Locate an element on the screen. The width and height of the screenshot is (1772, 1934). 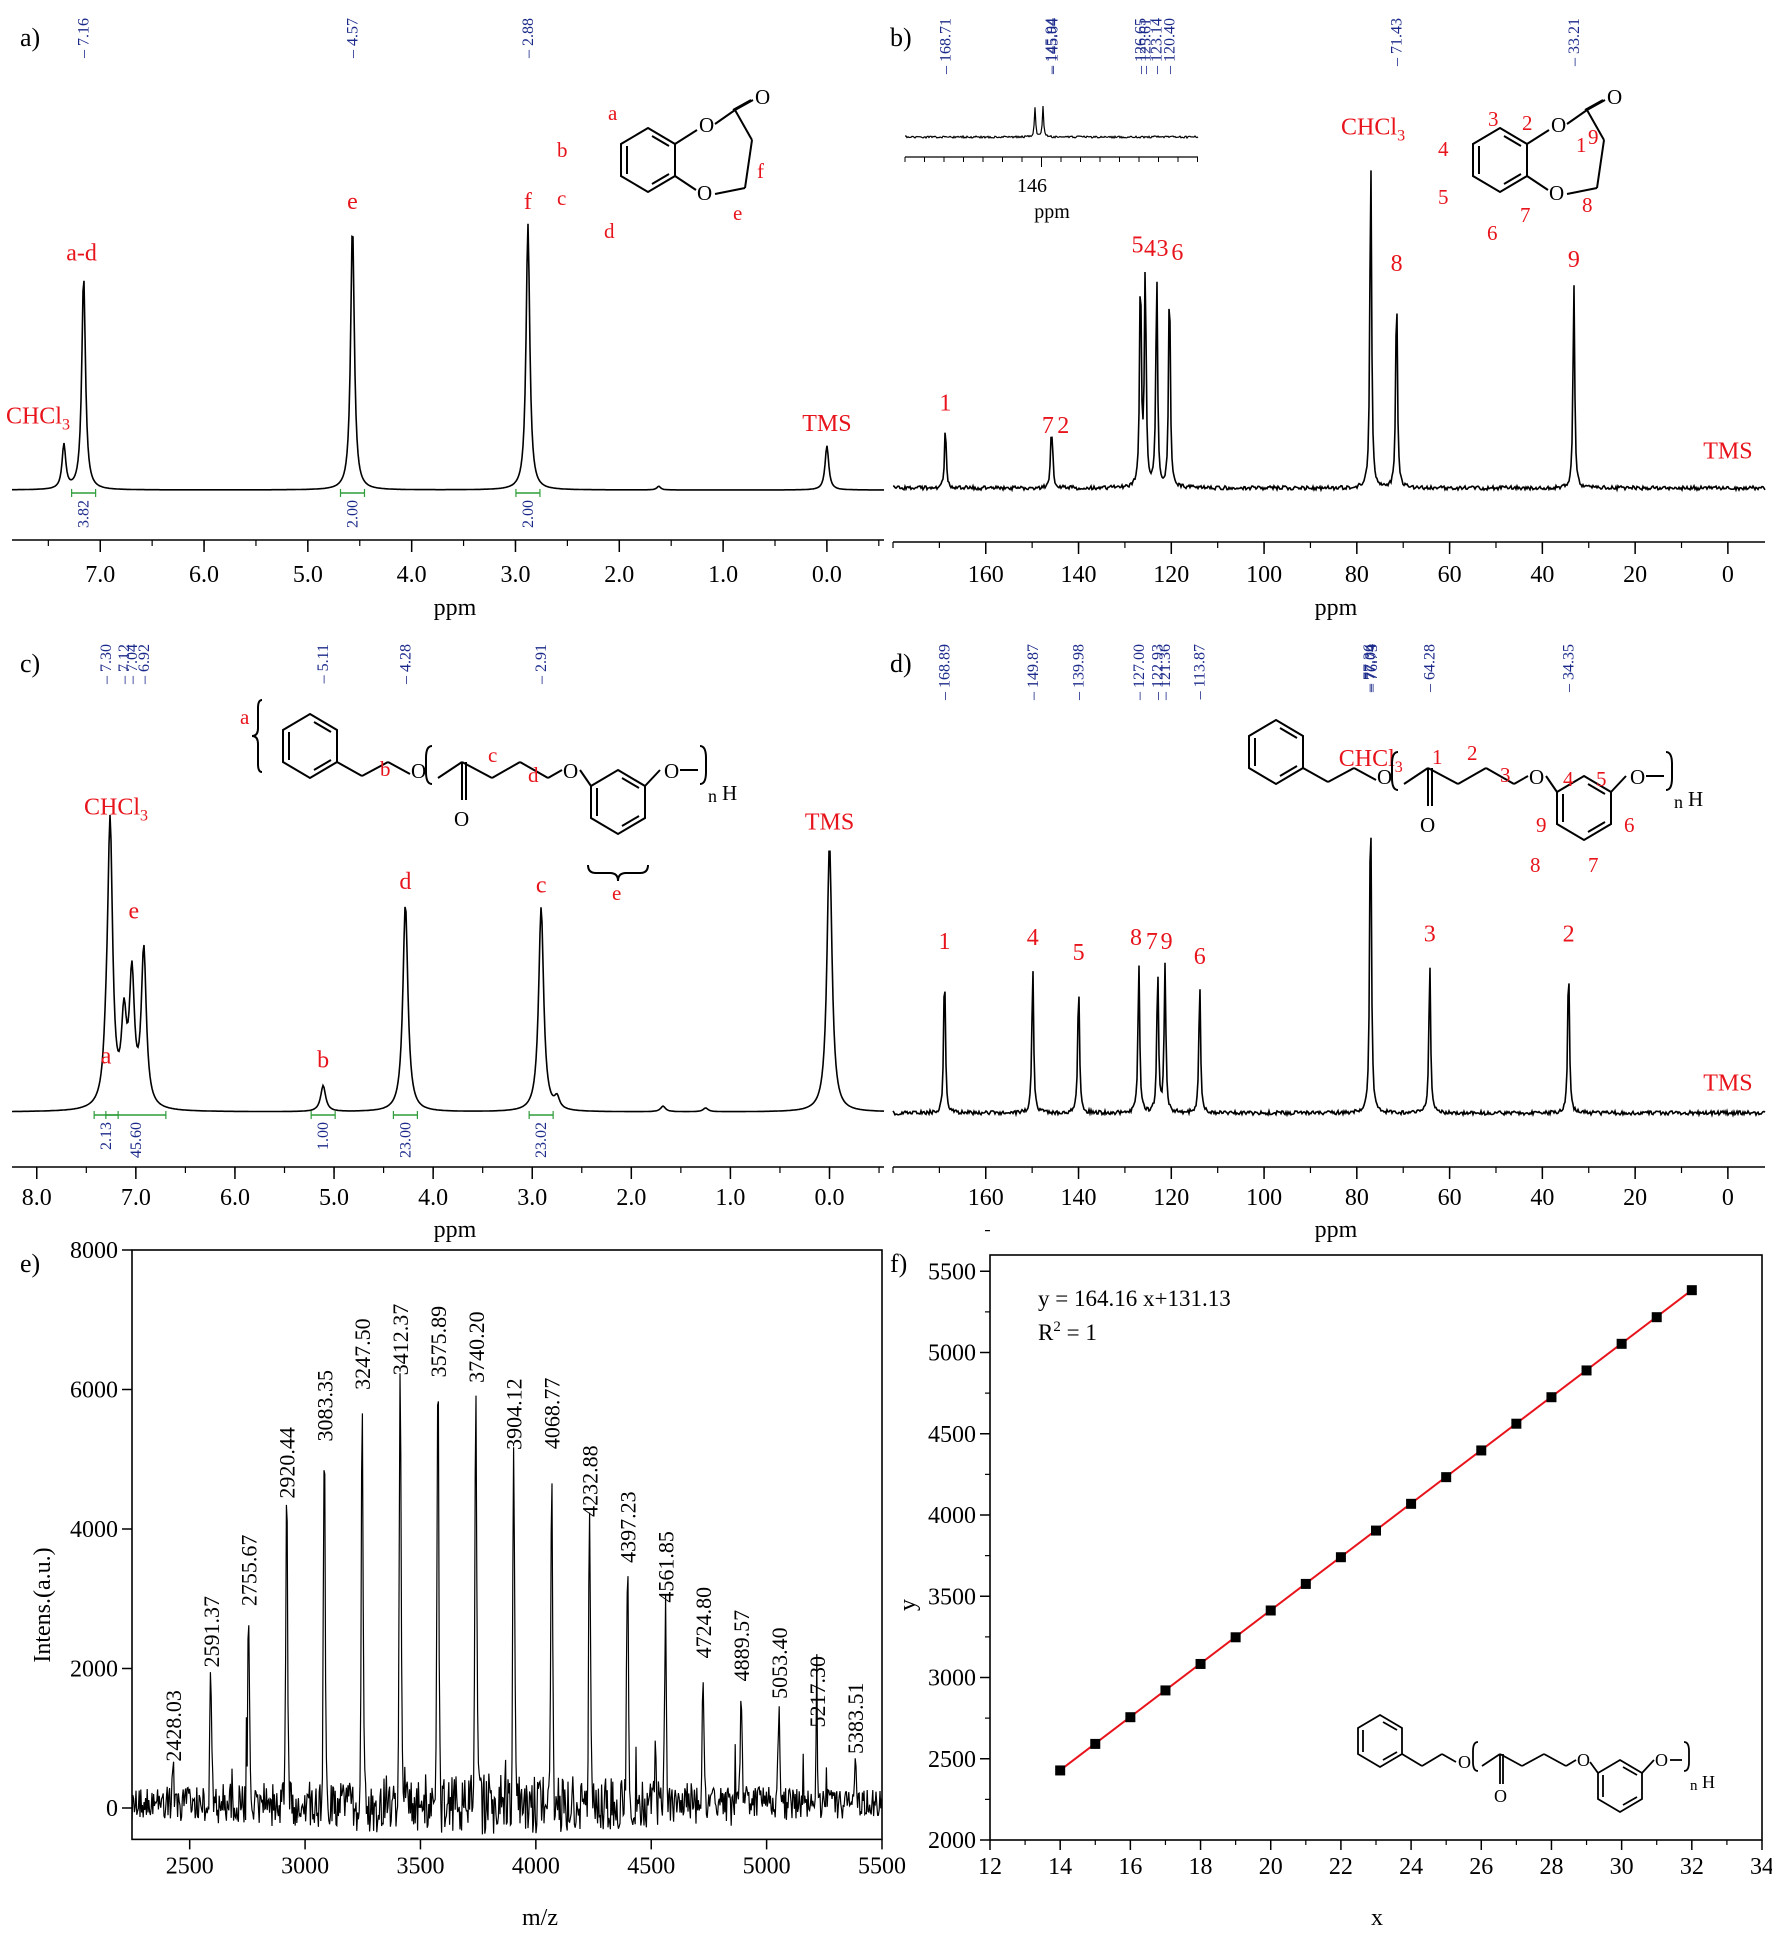
sb-9: 9 is located at coordinates (1593, 137).